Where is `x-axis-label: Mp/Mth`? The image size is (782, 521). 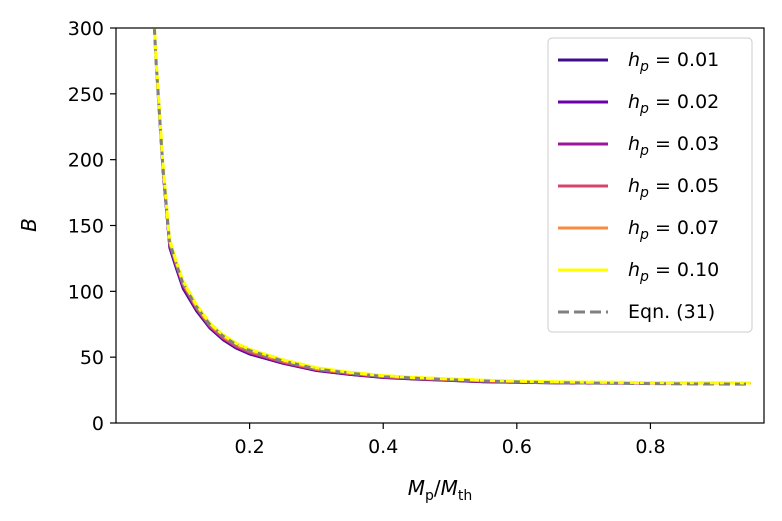 x-axis-label: Mp/Mth is located at coordinates (440, 490).